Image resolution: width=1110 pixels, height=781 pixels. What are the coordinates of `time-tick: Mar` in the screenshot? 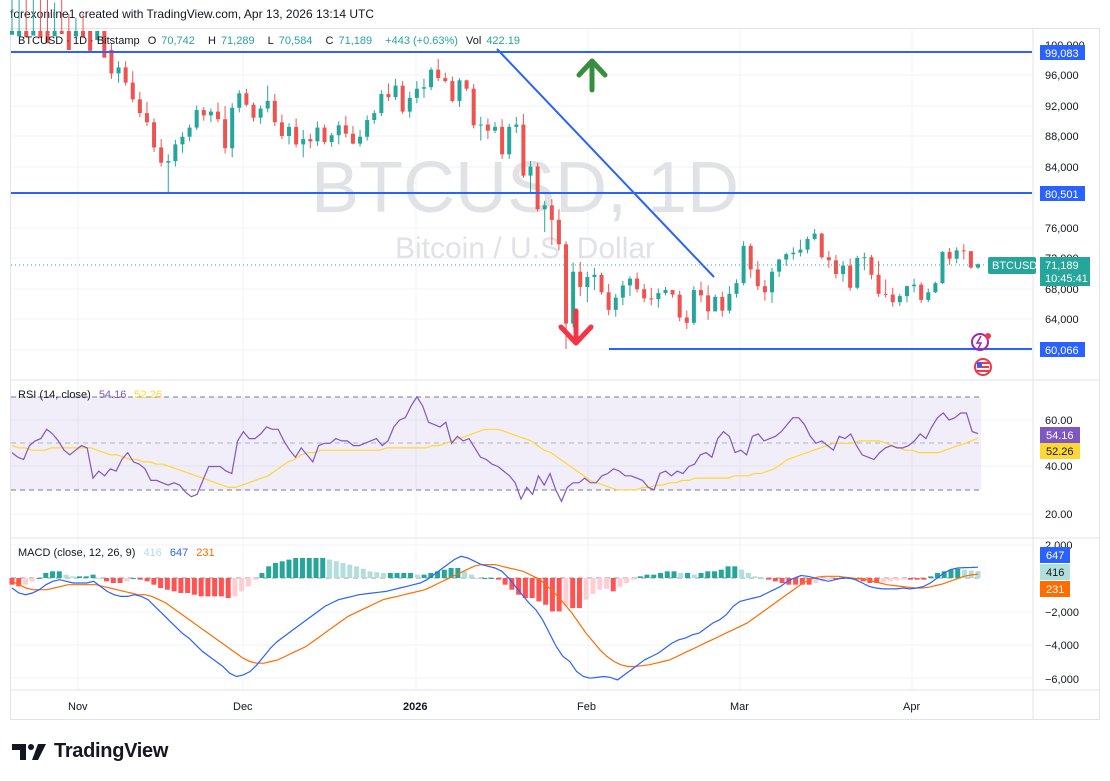 It's located at (739, 707).